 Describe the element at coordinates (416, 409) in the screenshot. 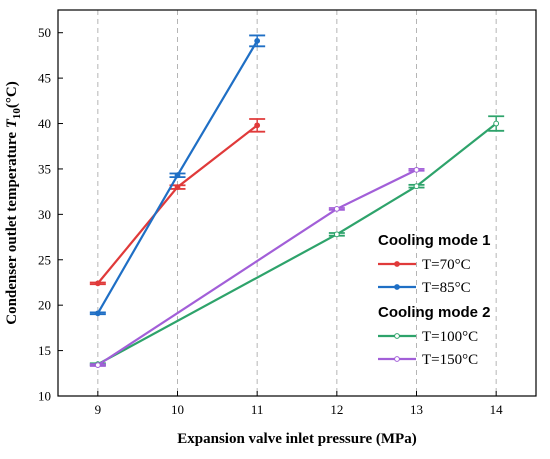

I see `x-tick-label: 13` at that location.